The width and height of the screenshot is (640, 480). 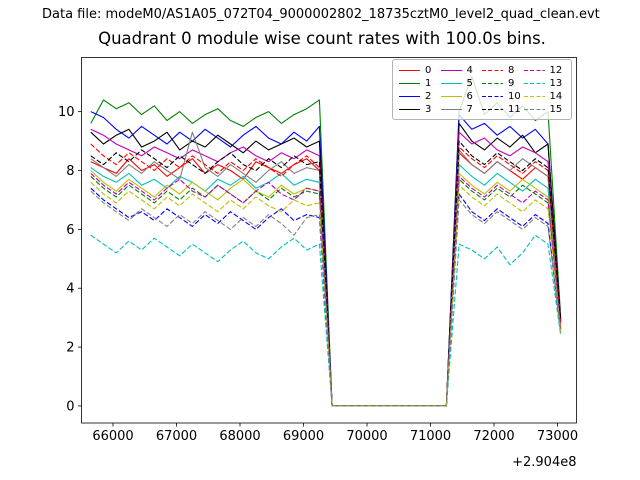 I want to click on legend-entry-15: 15, so click(x=544, y=109).